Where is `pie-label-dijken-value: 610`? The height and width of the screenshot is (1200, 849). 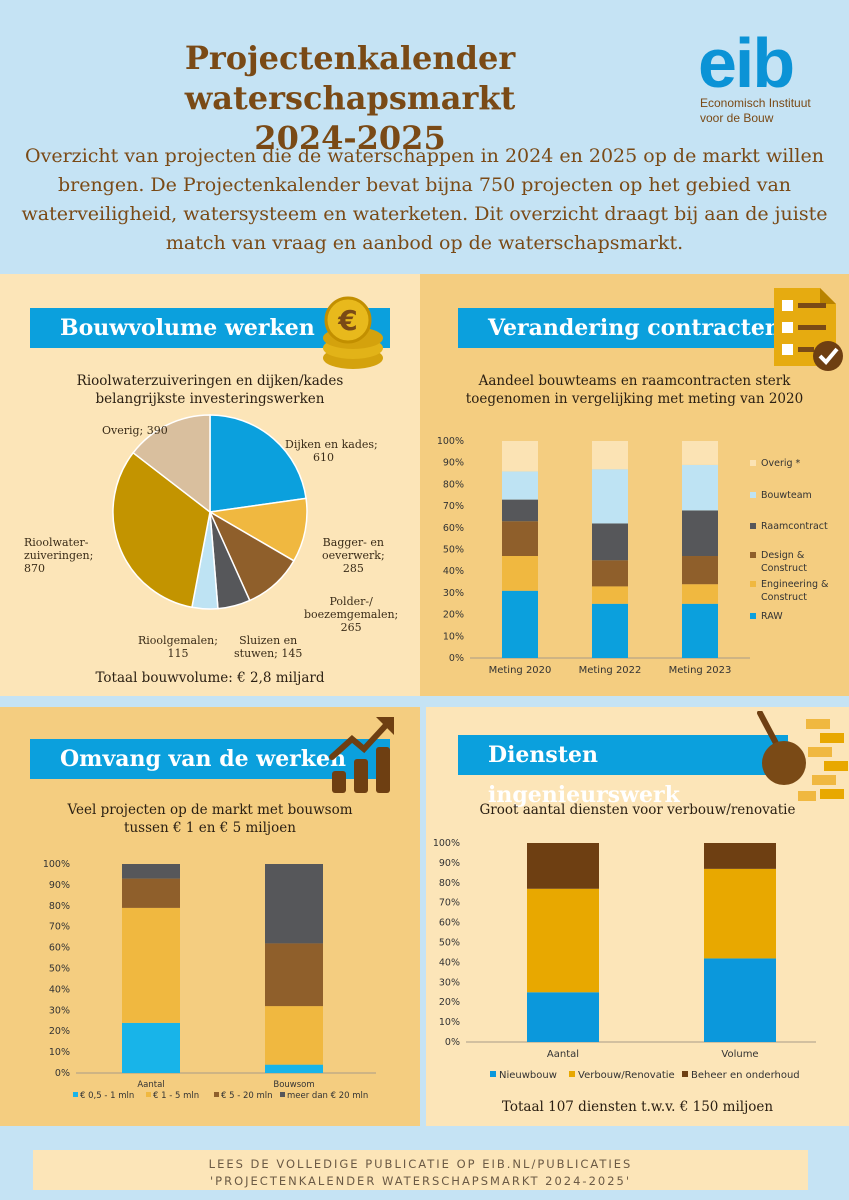 pie-label-dijken-value: 610 is located at coordinates (323, 457).